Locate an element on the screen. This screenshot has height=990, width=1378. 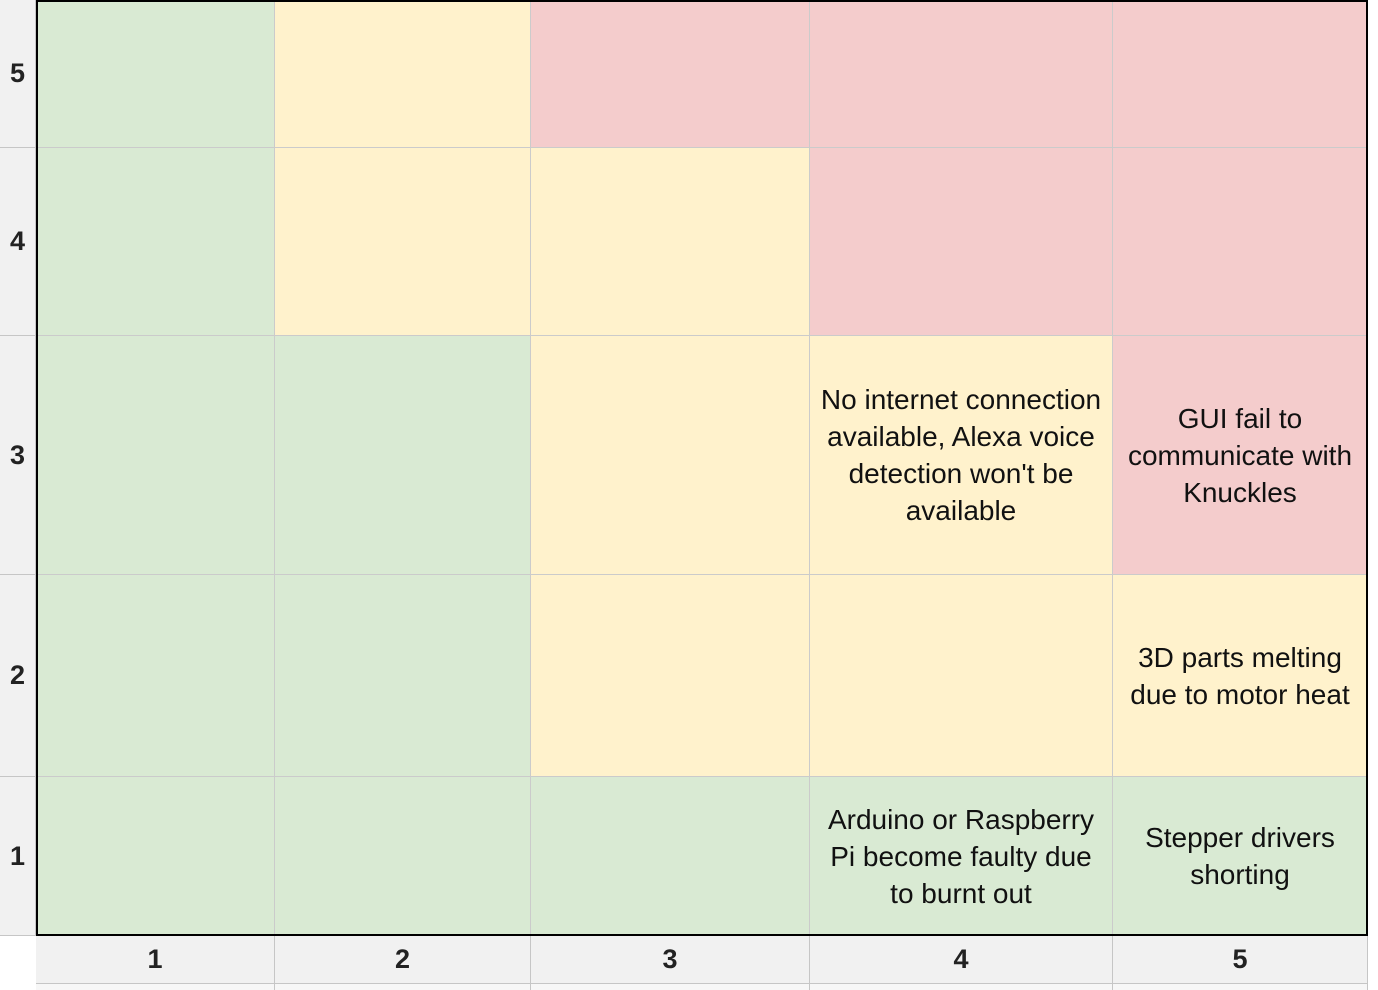
row-header-5: 5 is located at coordinates (18, 74).